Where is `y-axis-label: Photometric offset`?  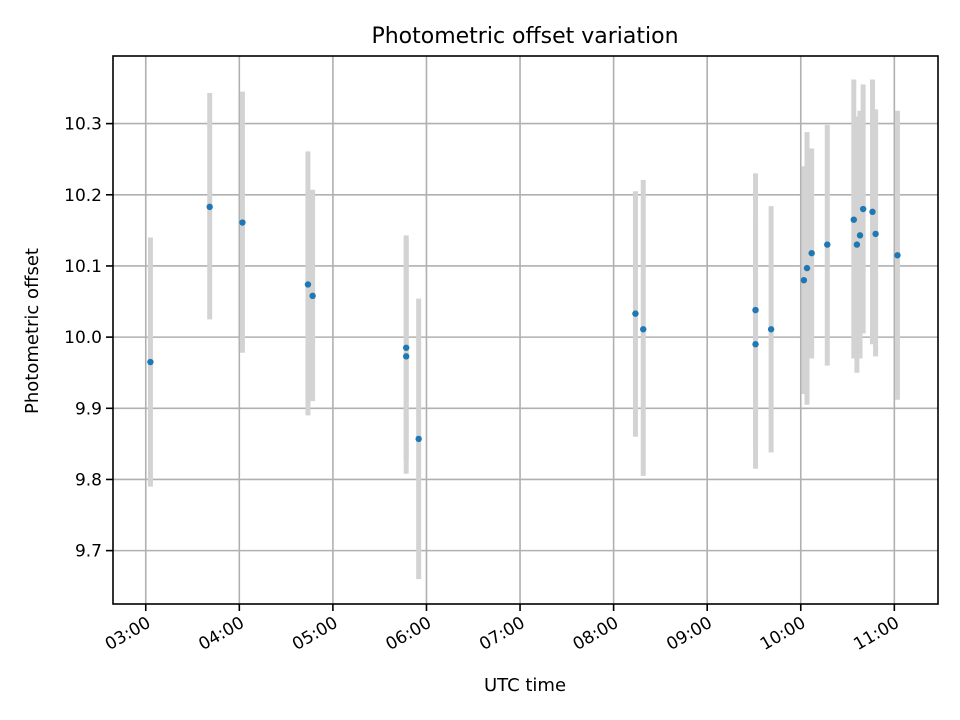
y-axis-label: Photometric offset is located at coordinates (32, 331).